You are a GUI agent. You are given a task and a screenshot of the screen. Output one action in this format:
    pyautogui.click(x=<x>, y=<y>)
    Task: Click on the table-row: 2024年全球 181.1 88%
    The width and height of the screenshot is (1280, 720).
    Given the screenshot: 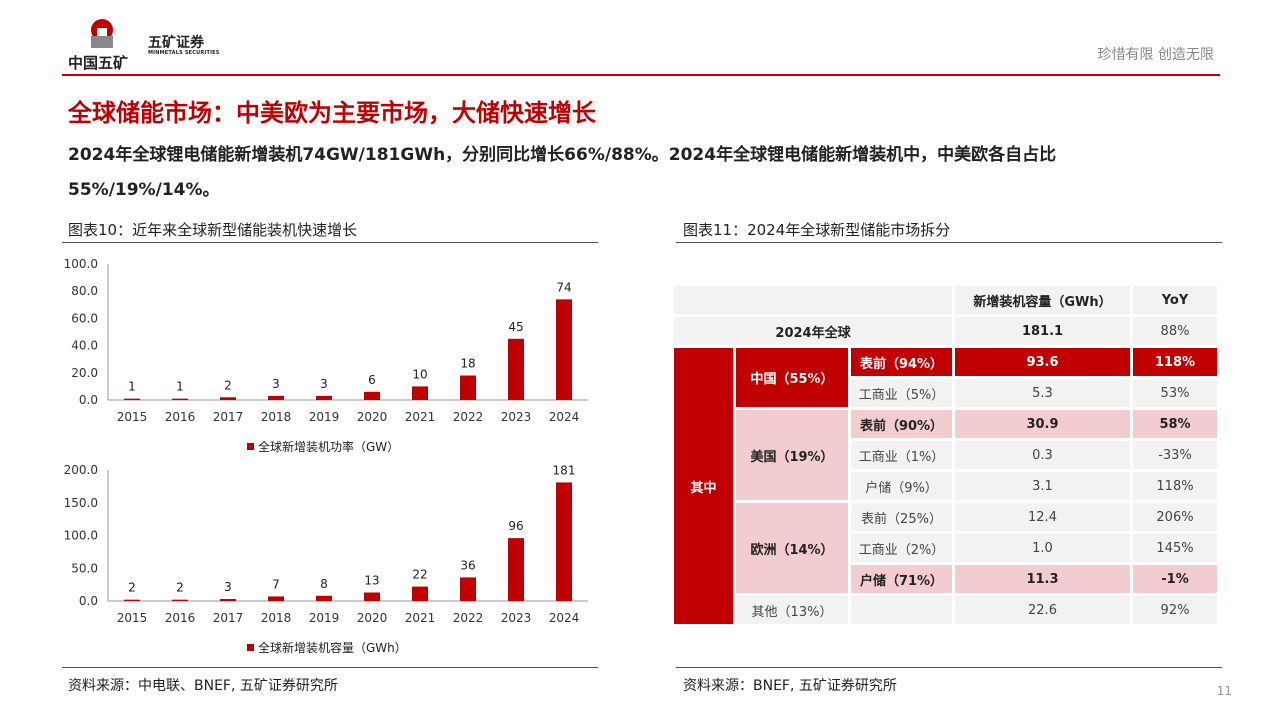 What is the action you would take?
    pyautogui.click(x=945, y=331)
    